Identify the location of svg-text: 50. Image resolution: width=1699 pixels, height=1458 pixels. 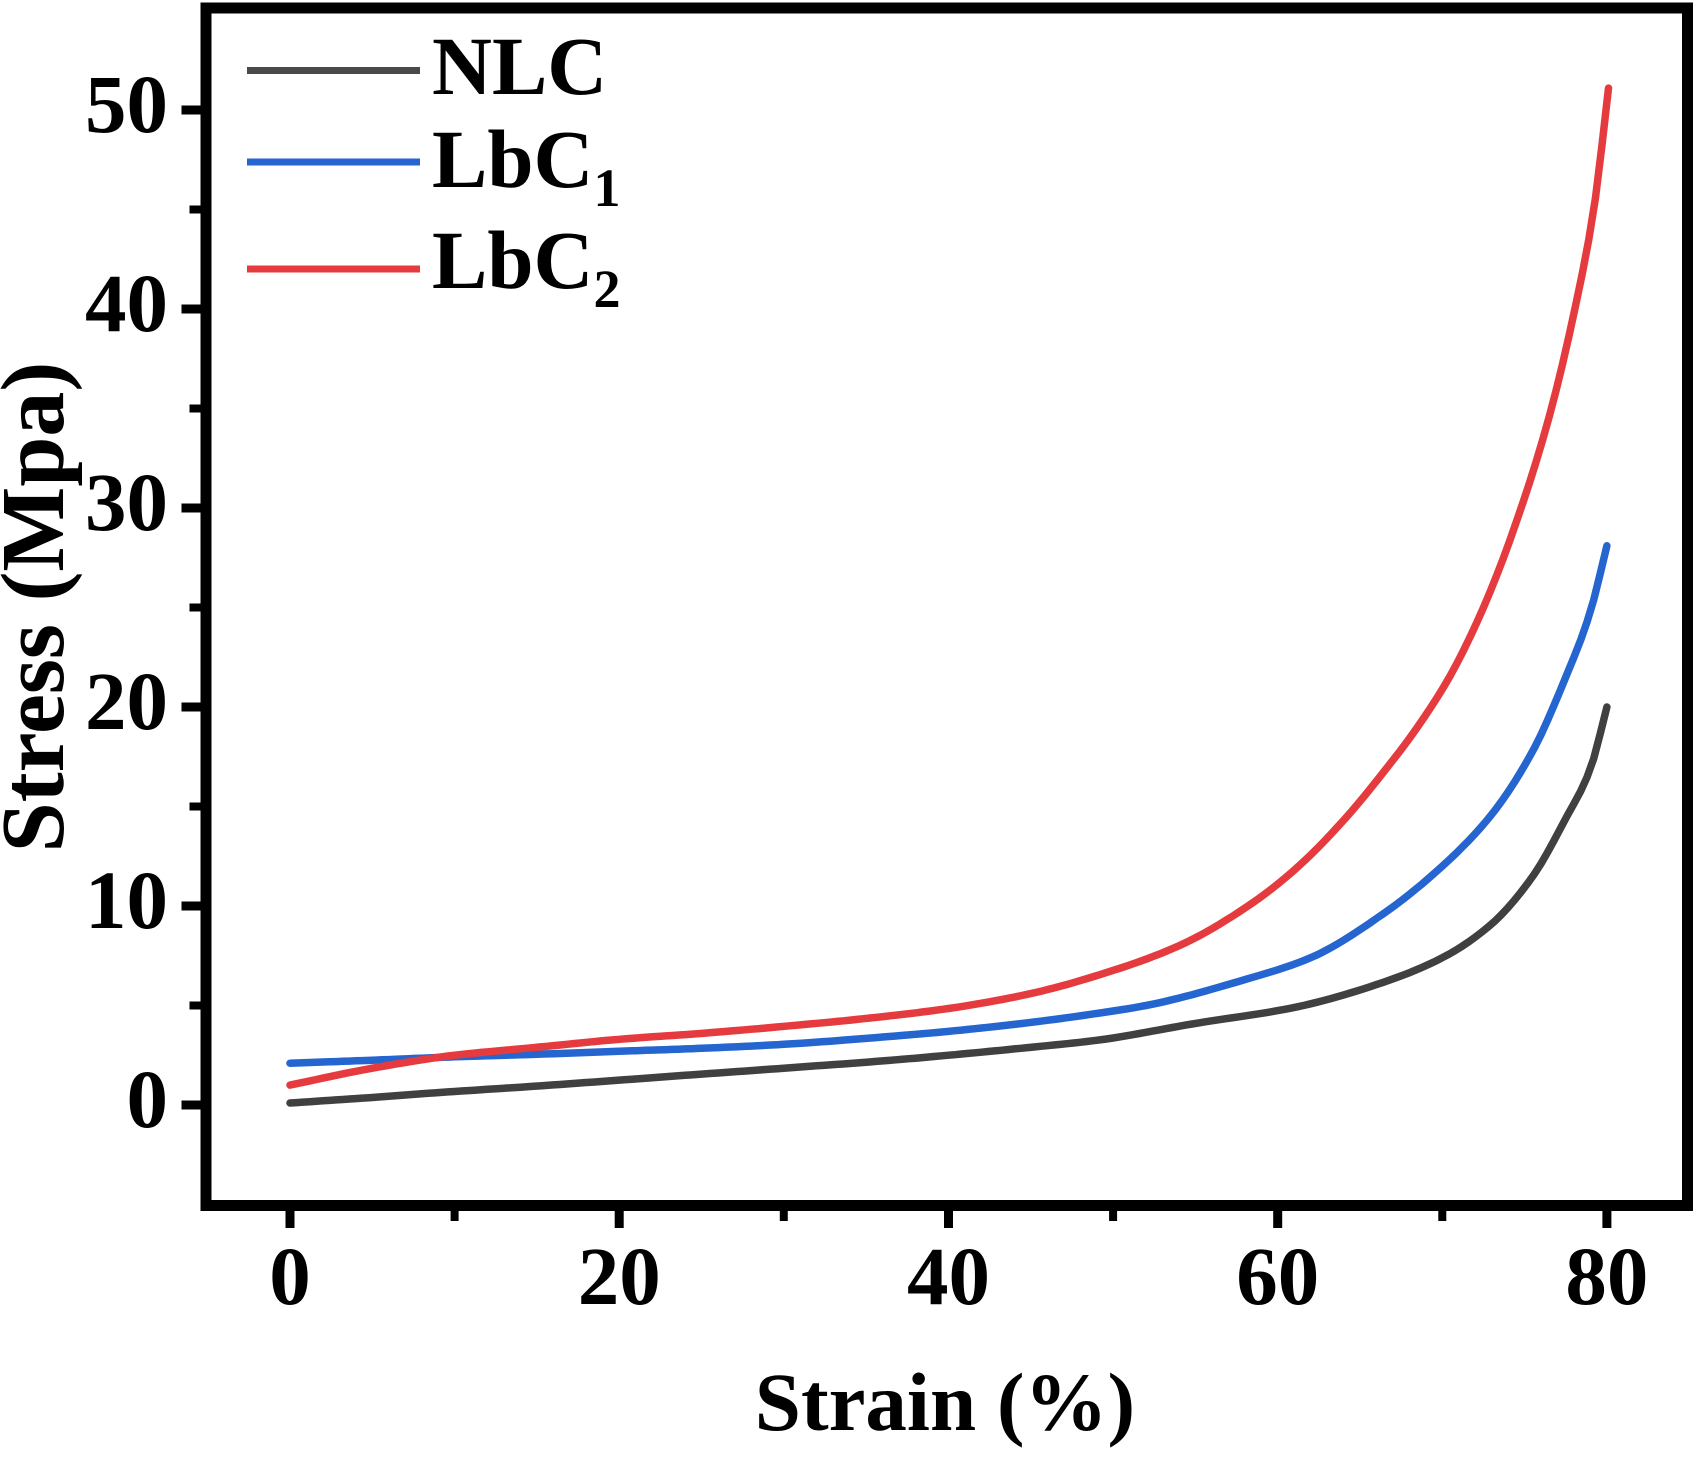
(126, 104).